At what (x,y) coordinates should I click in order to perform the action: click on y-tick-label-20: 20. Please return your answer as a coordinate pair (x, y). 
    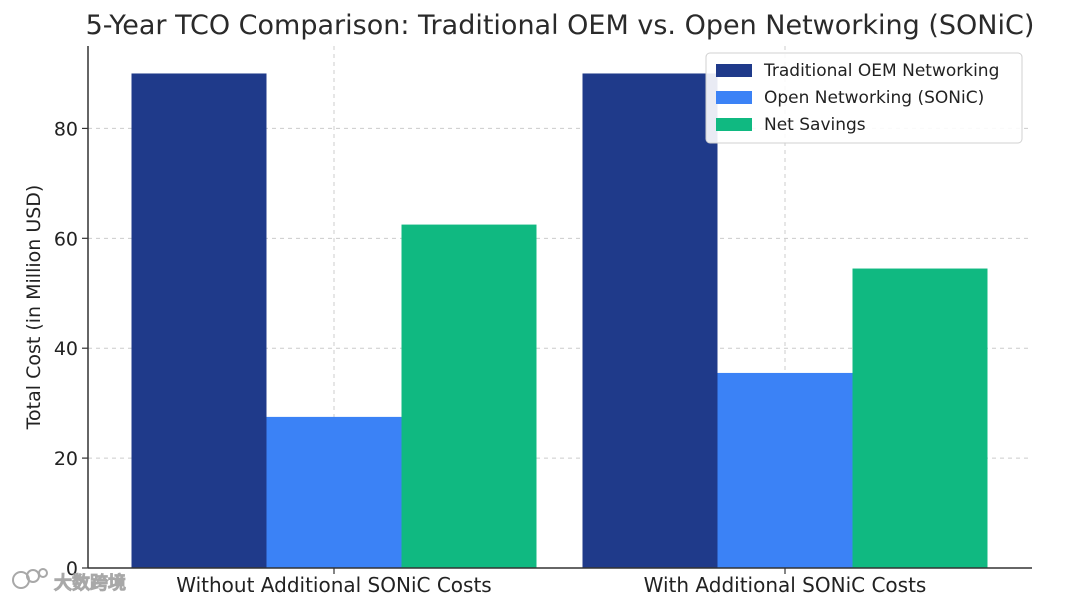
    Looking at the image, I should click on (66, 459).